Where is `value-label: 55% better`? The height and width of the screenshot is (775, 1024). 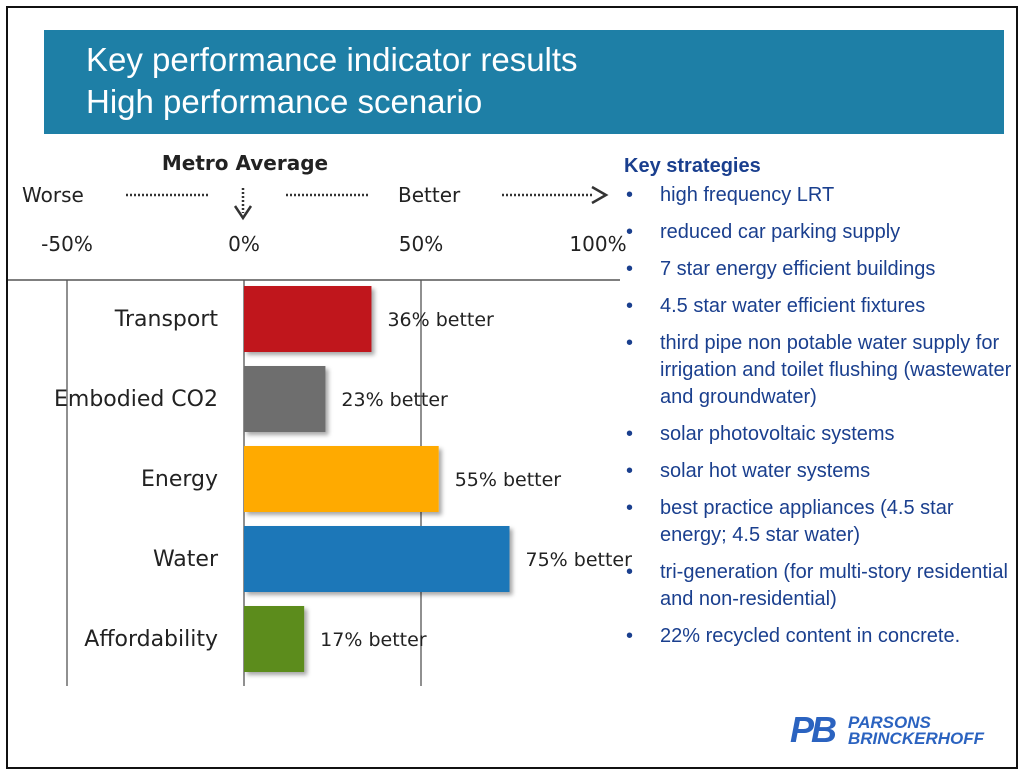
value-label: 55% better is located at coordinates (508, 480).